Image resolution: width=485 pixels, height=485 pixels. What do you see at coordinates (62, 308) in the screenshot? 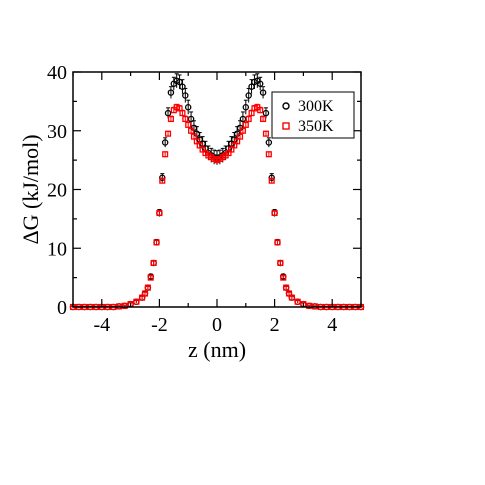
I see `y-tick-label: 0` at bounding box center [62, 308].